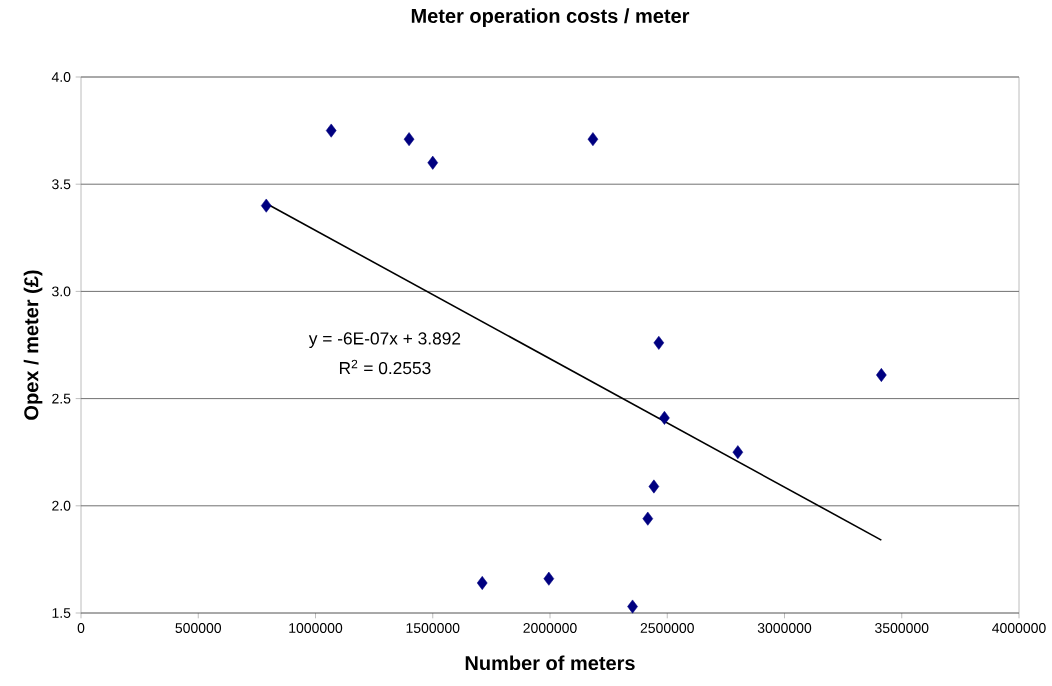 This screenshot has width=1052, height=686. Describe the element at coordinates (316, 628) in the screenshot. I see `x-tick-label: 1000000` at that location.